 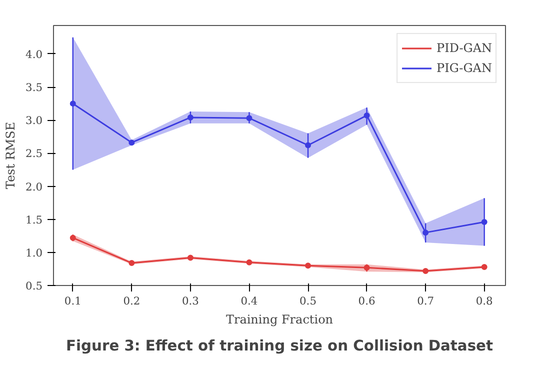 I want to click on x-axis-title: Training Fraction, so click(x=280, y=319).